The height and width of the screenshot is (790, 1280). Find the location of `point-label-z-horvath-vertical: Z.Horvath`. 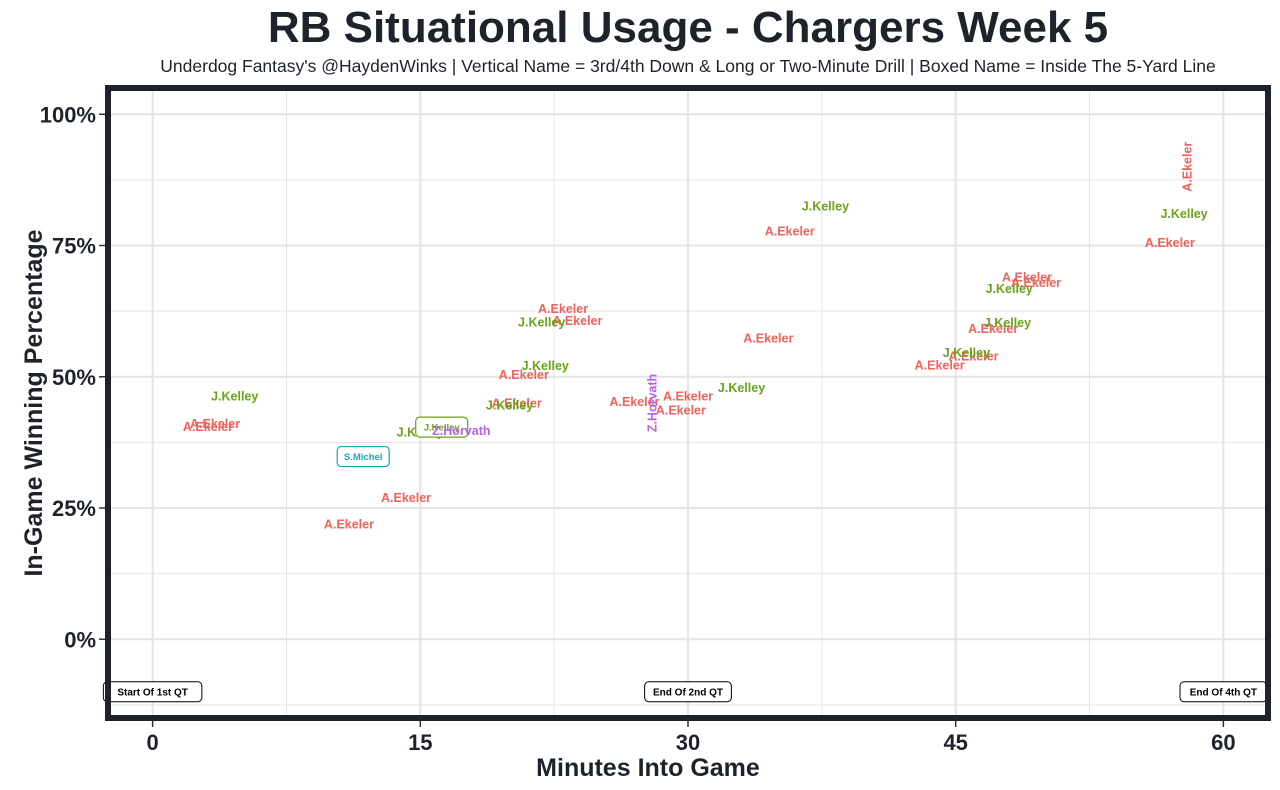

point-label-z-horvath-vertical: Z.Horvath is located at coordinates (652, 403).